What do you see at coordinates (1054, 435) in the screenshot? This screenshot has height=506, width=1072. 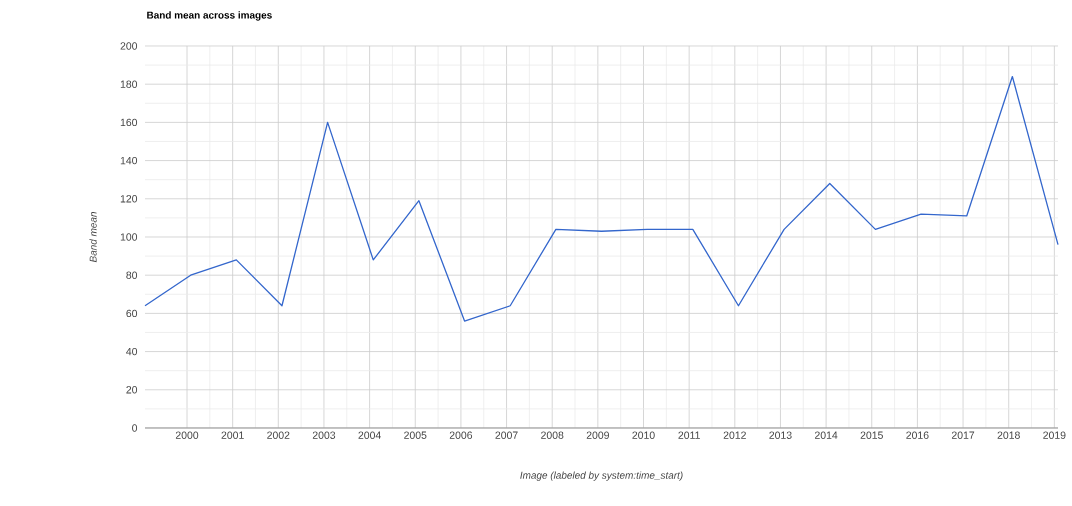 I see `x-tick-label: 2019` at bounding box center [1054, 435].